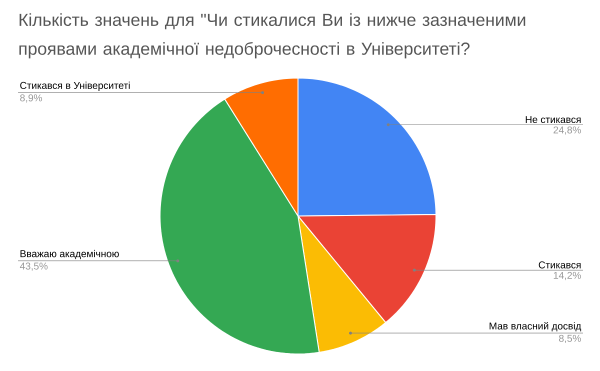  I want to click on data-label: 24,8%, so click(567, 130).